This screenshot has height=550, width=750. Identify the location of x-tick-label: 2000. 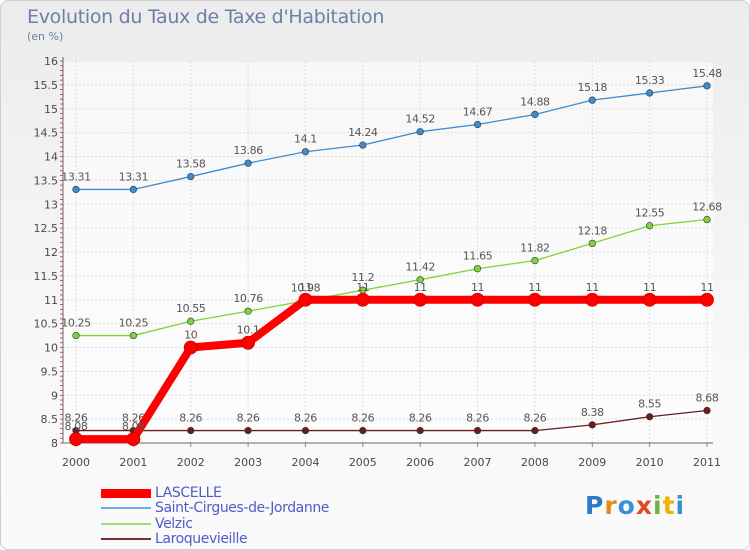
(76, 462).